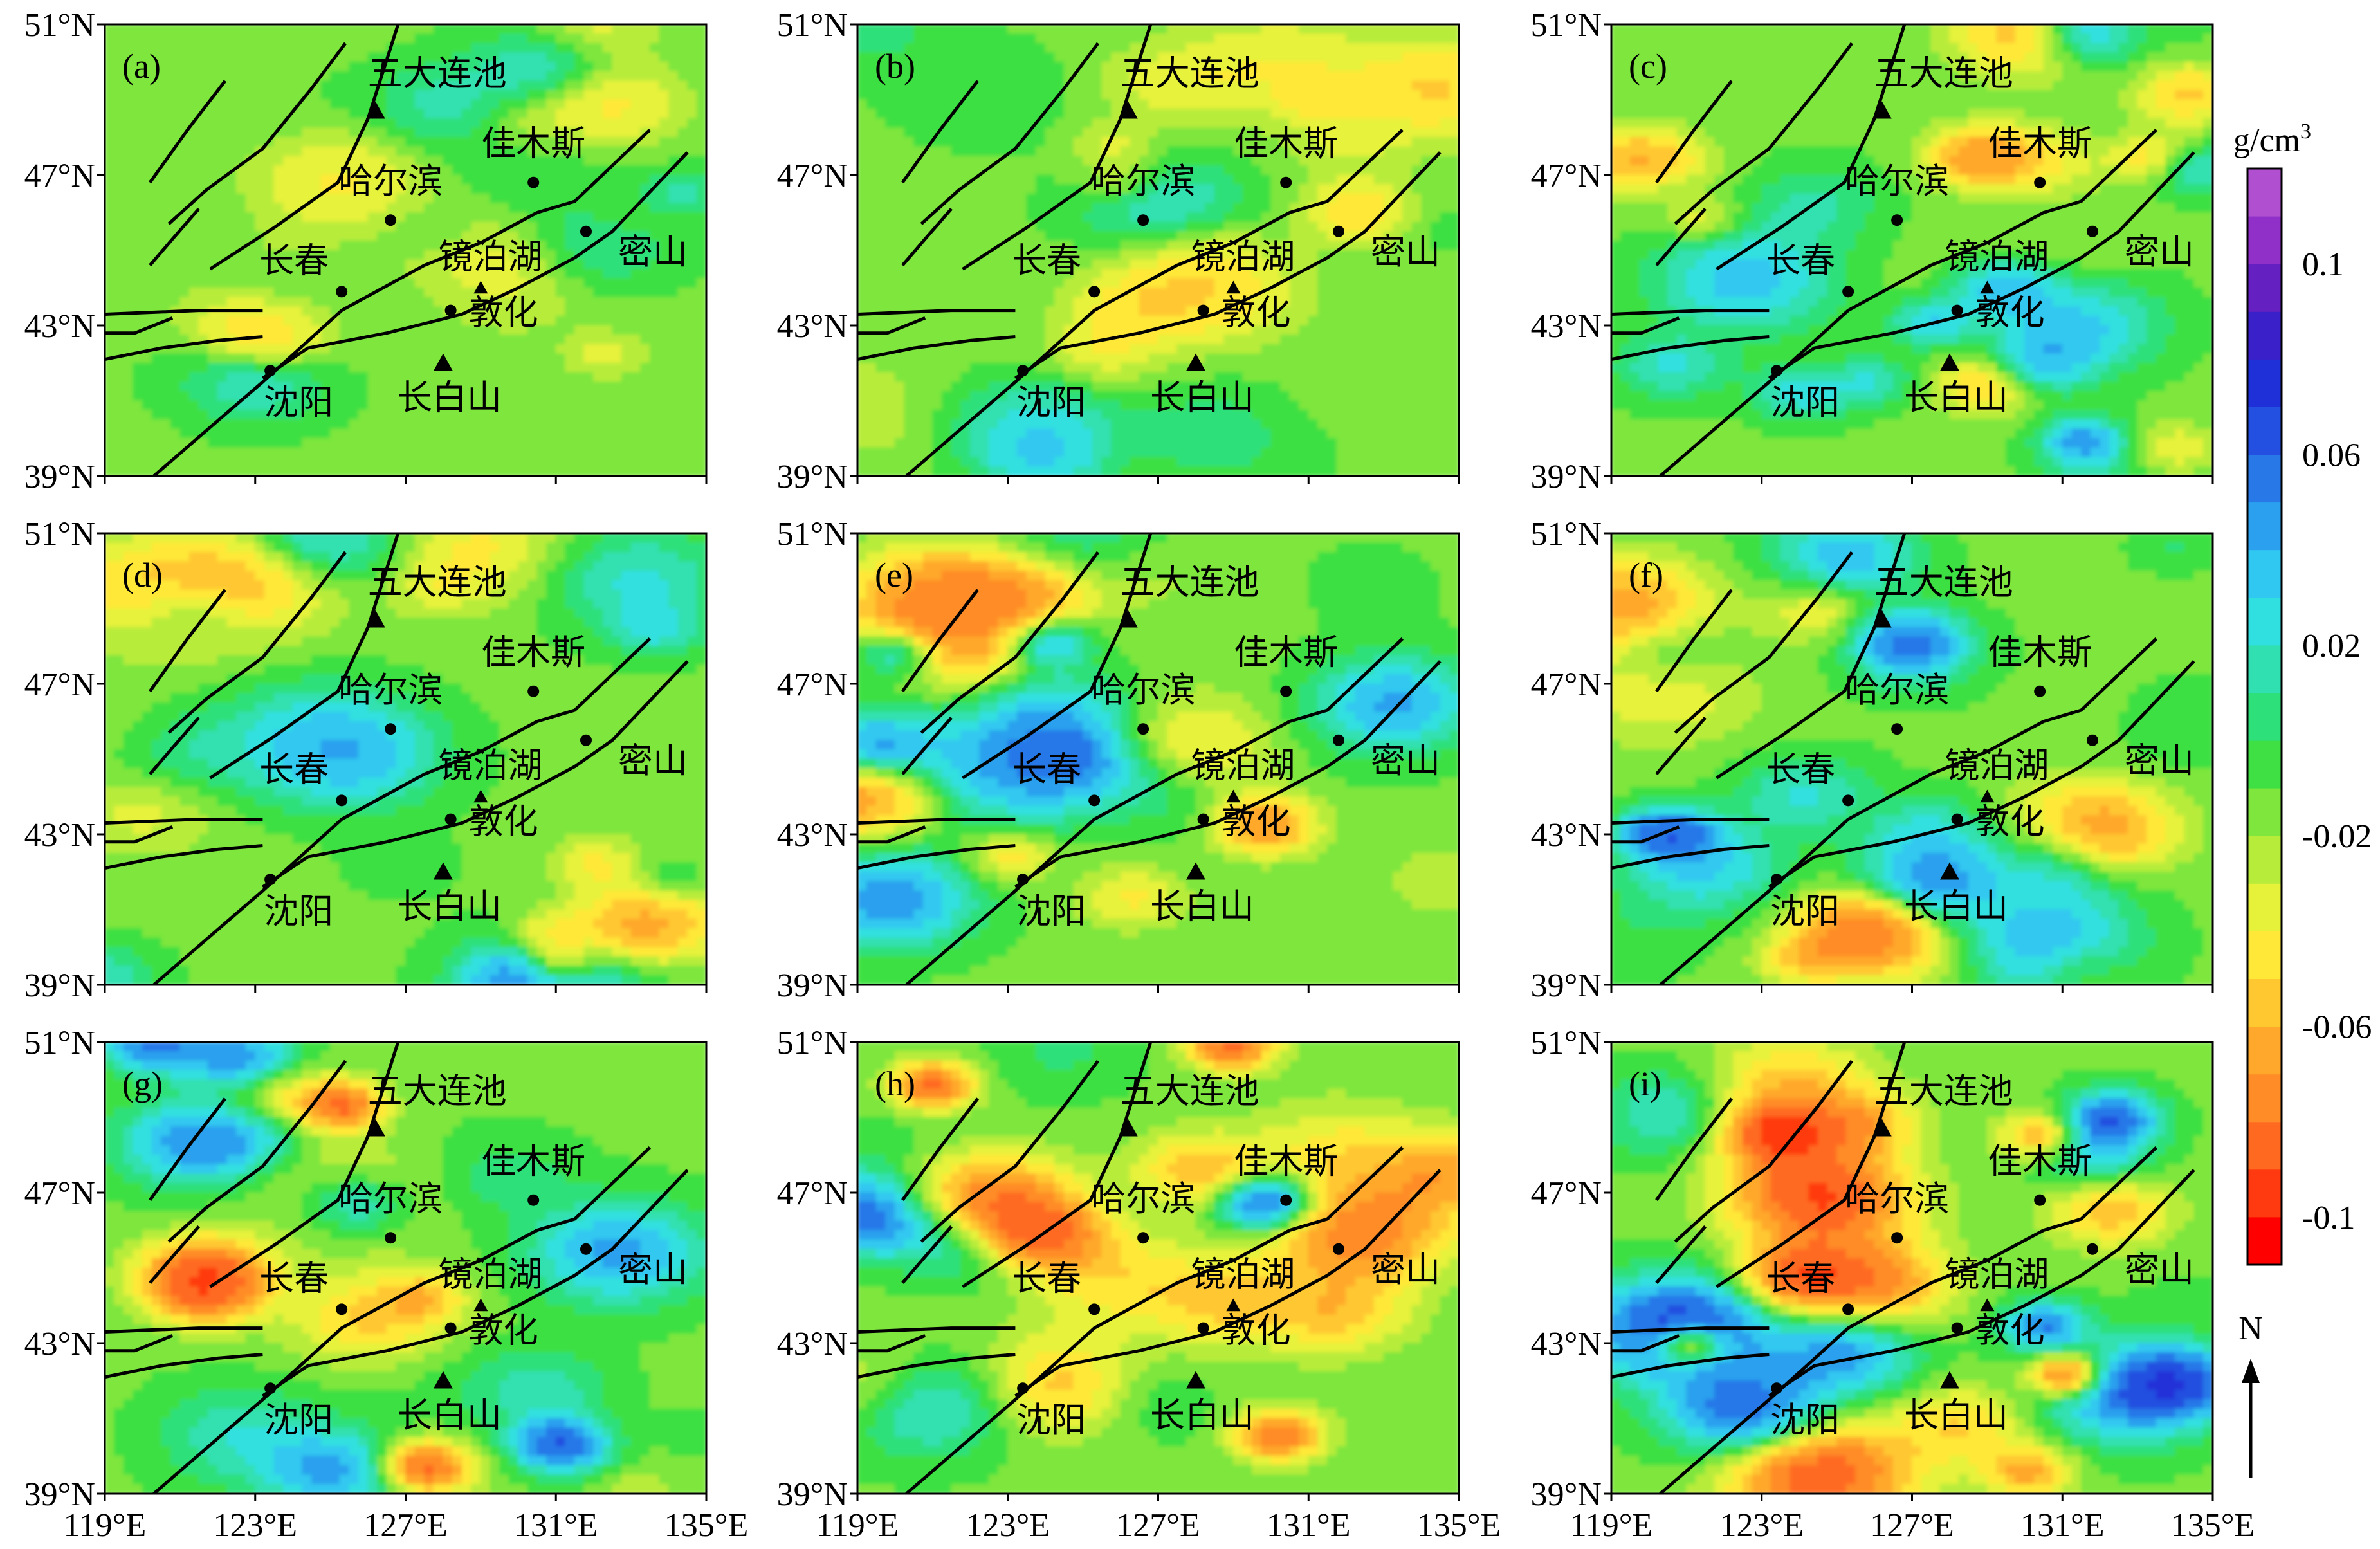  I want to click on fault-line, so click(257, 133).